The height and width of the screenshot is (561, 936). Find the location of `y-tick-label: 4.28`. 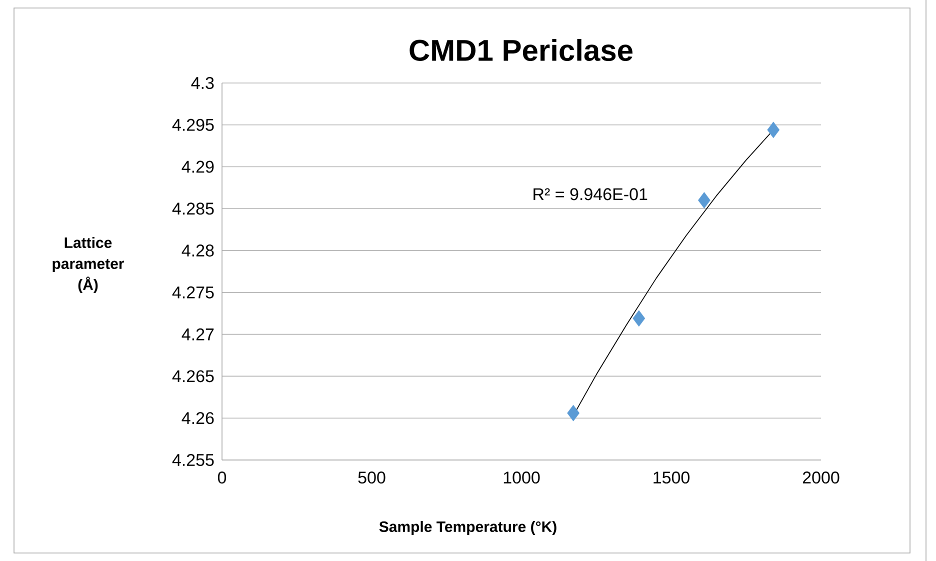

y-tick-label: 4.28 is located at coordinates (198, 250).